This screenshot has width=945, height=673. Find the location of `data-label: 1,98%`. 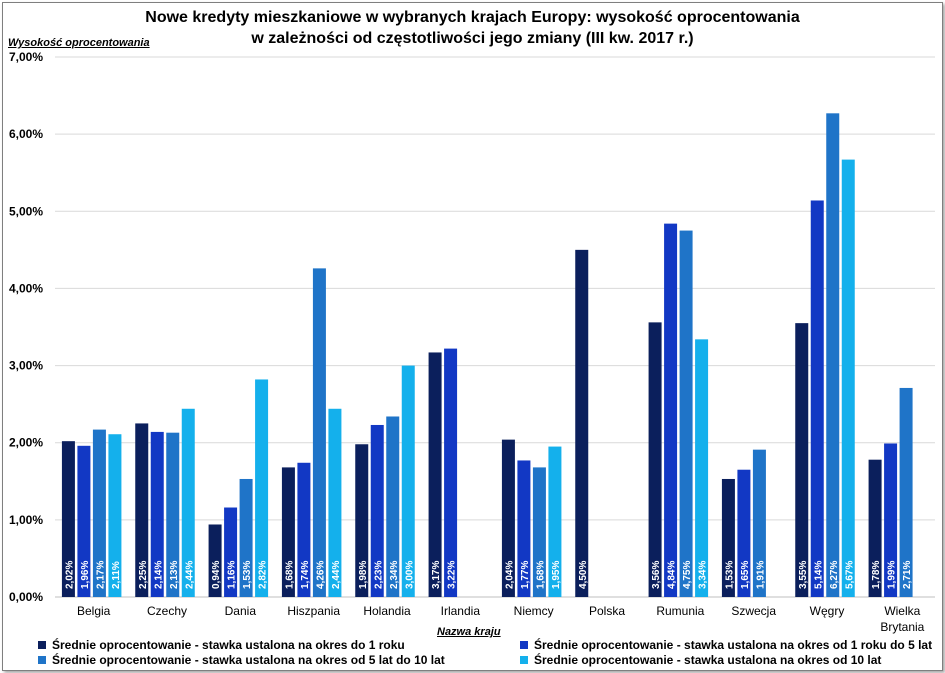

data-label: 1,98% is located at coordinates (363, 575).